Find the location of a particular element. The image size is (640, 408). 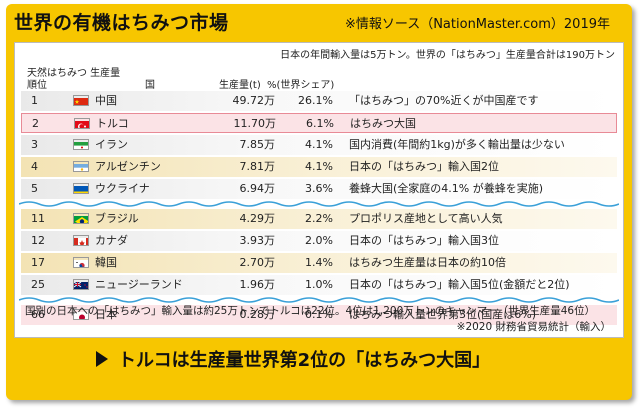

footnote-source: ※2020 財務省貿易統計（輸入） is located at coordinates (533, 327).